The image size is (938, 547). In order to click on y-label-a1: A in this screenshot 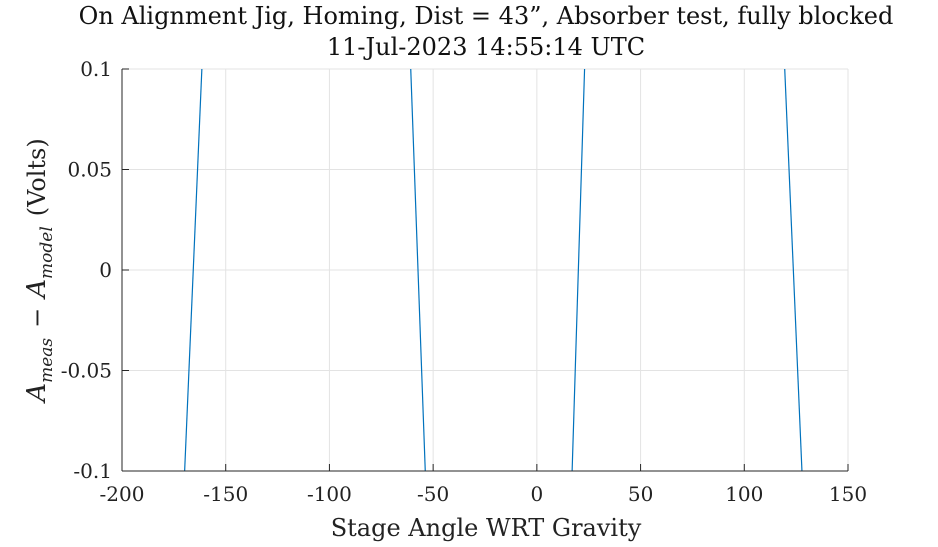, I will do `click(37, 393)`.